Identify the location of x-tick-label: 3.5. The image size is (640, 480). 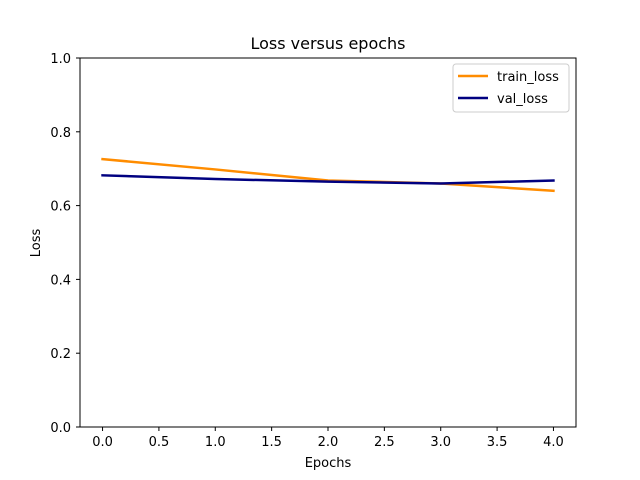
(497, 442).